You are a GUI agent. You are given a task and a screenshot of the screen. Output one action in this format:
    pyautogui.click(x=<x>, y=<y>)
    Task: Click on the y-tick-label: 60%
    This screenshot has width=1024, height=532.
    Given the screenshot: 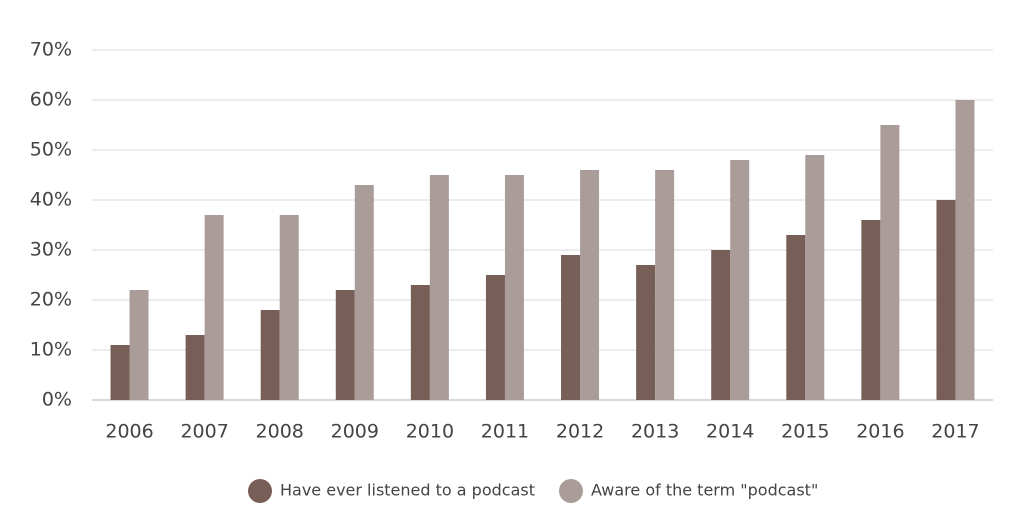 What is the action you would take?
    pyautogui.click(x=51, y=100)
    